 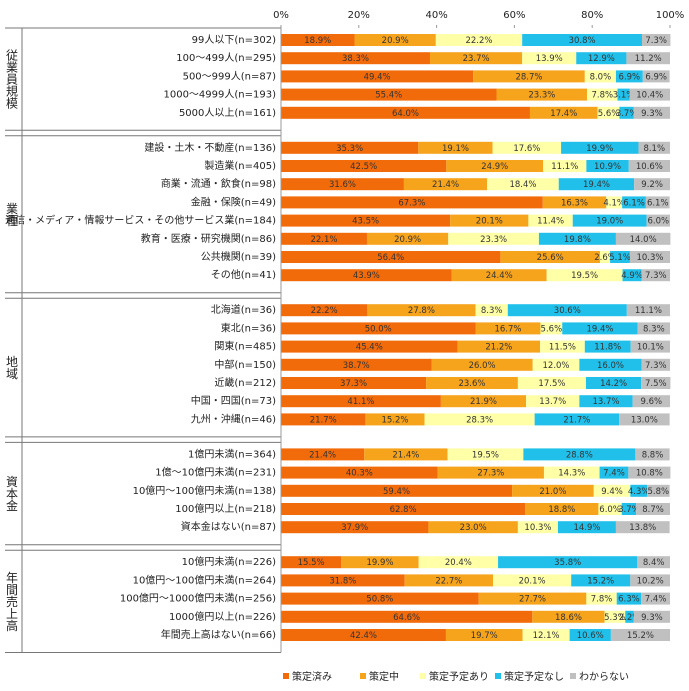 I want to click on value-label: 23.7%, so click(x=476, y=59).